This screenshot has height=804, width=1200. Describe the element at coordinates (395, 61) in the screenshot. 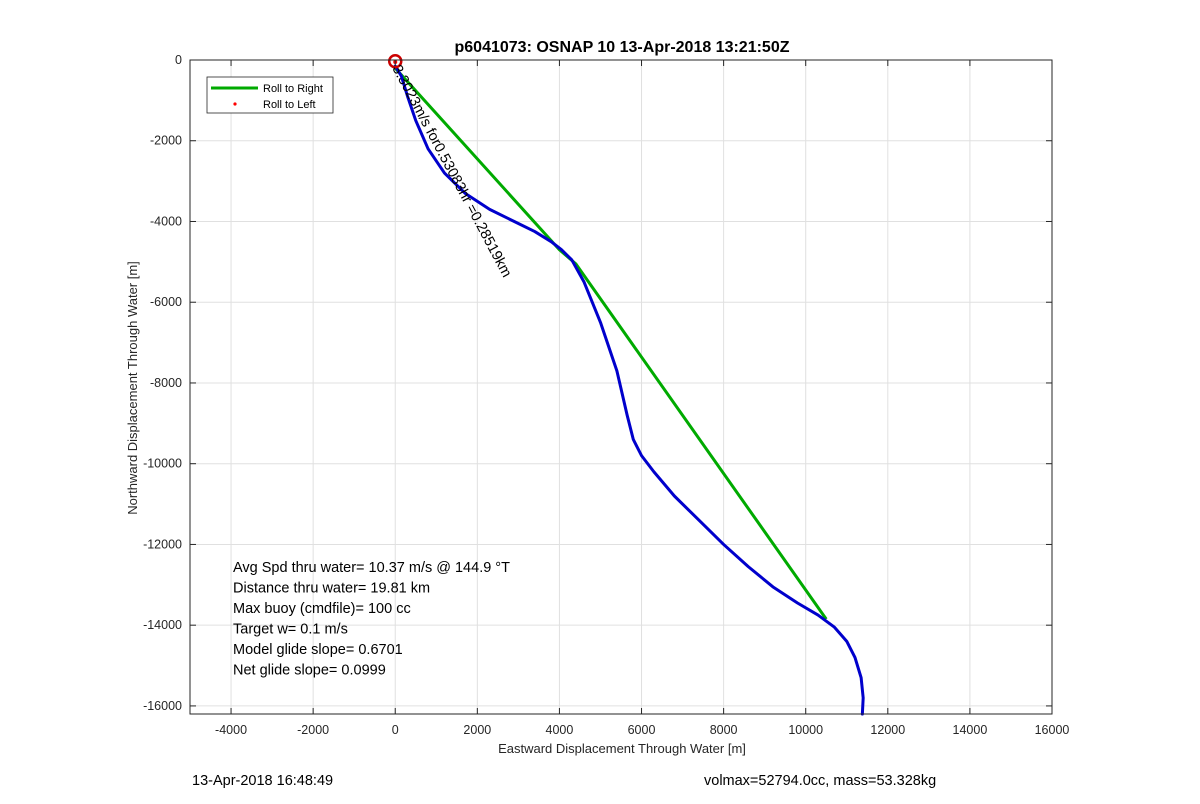

I see `start-position-marker` at that location.